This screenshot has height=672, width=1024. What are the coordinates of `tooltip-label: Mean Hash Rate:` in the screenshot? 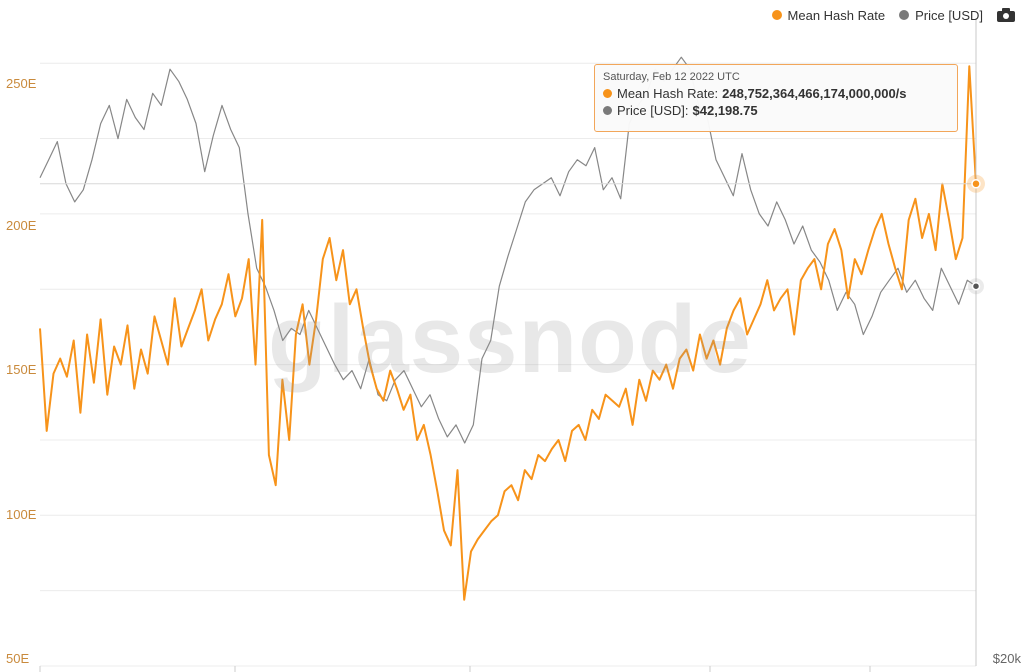 It's located at (668, 93).